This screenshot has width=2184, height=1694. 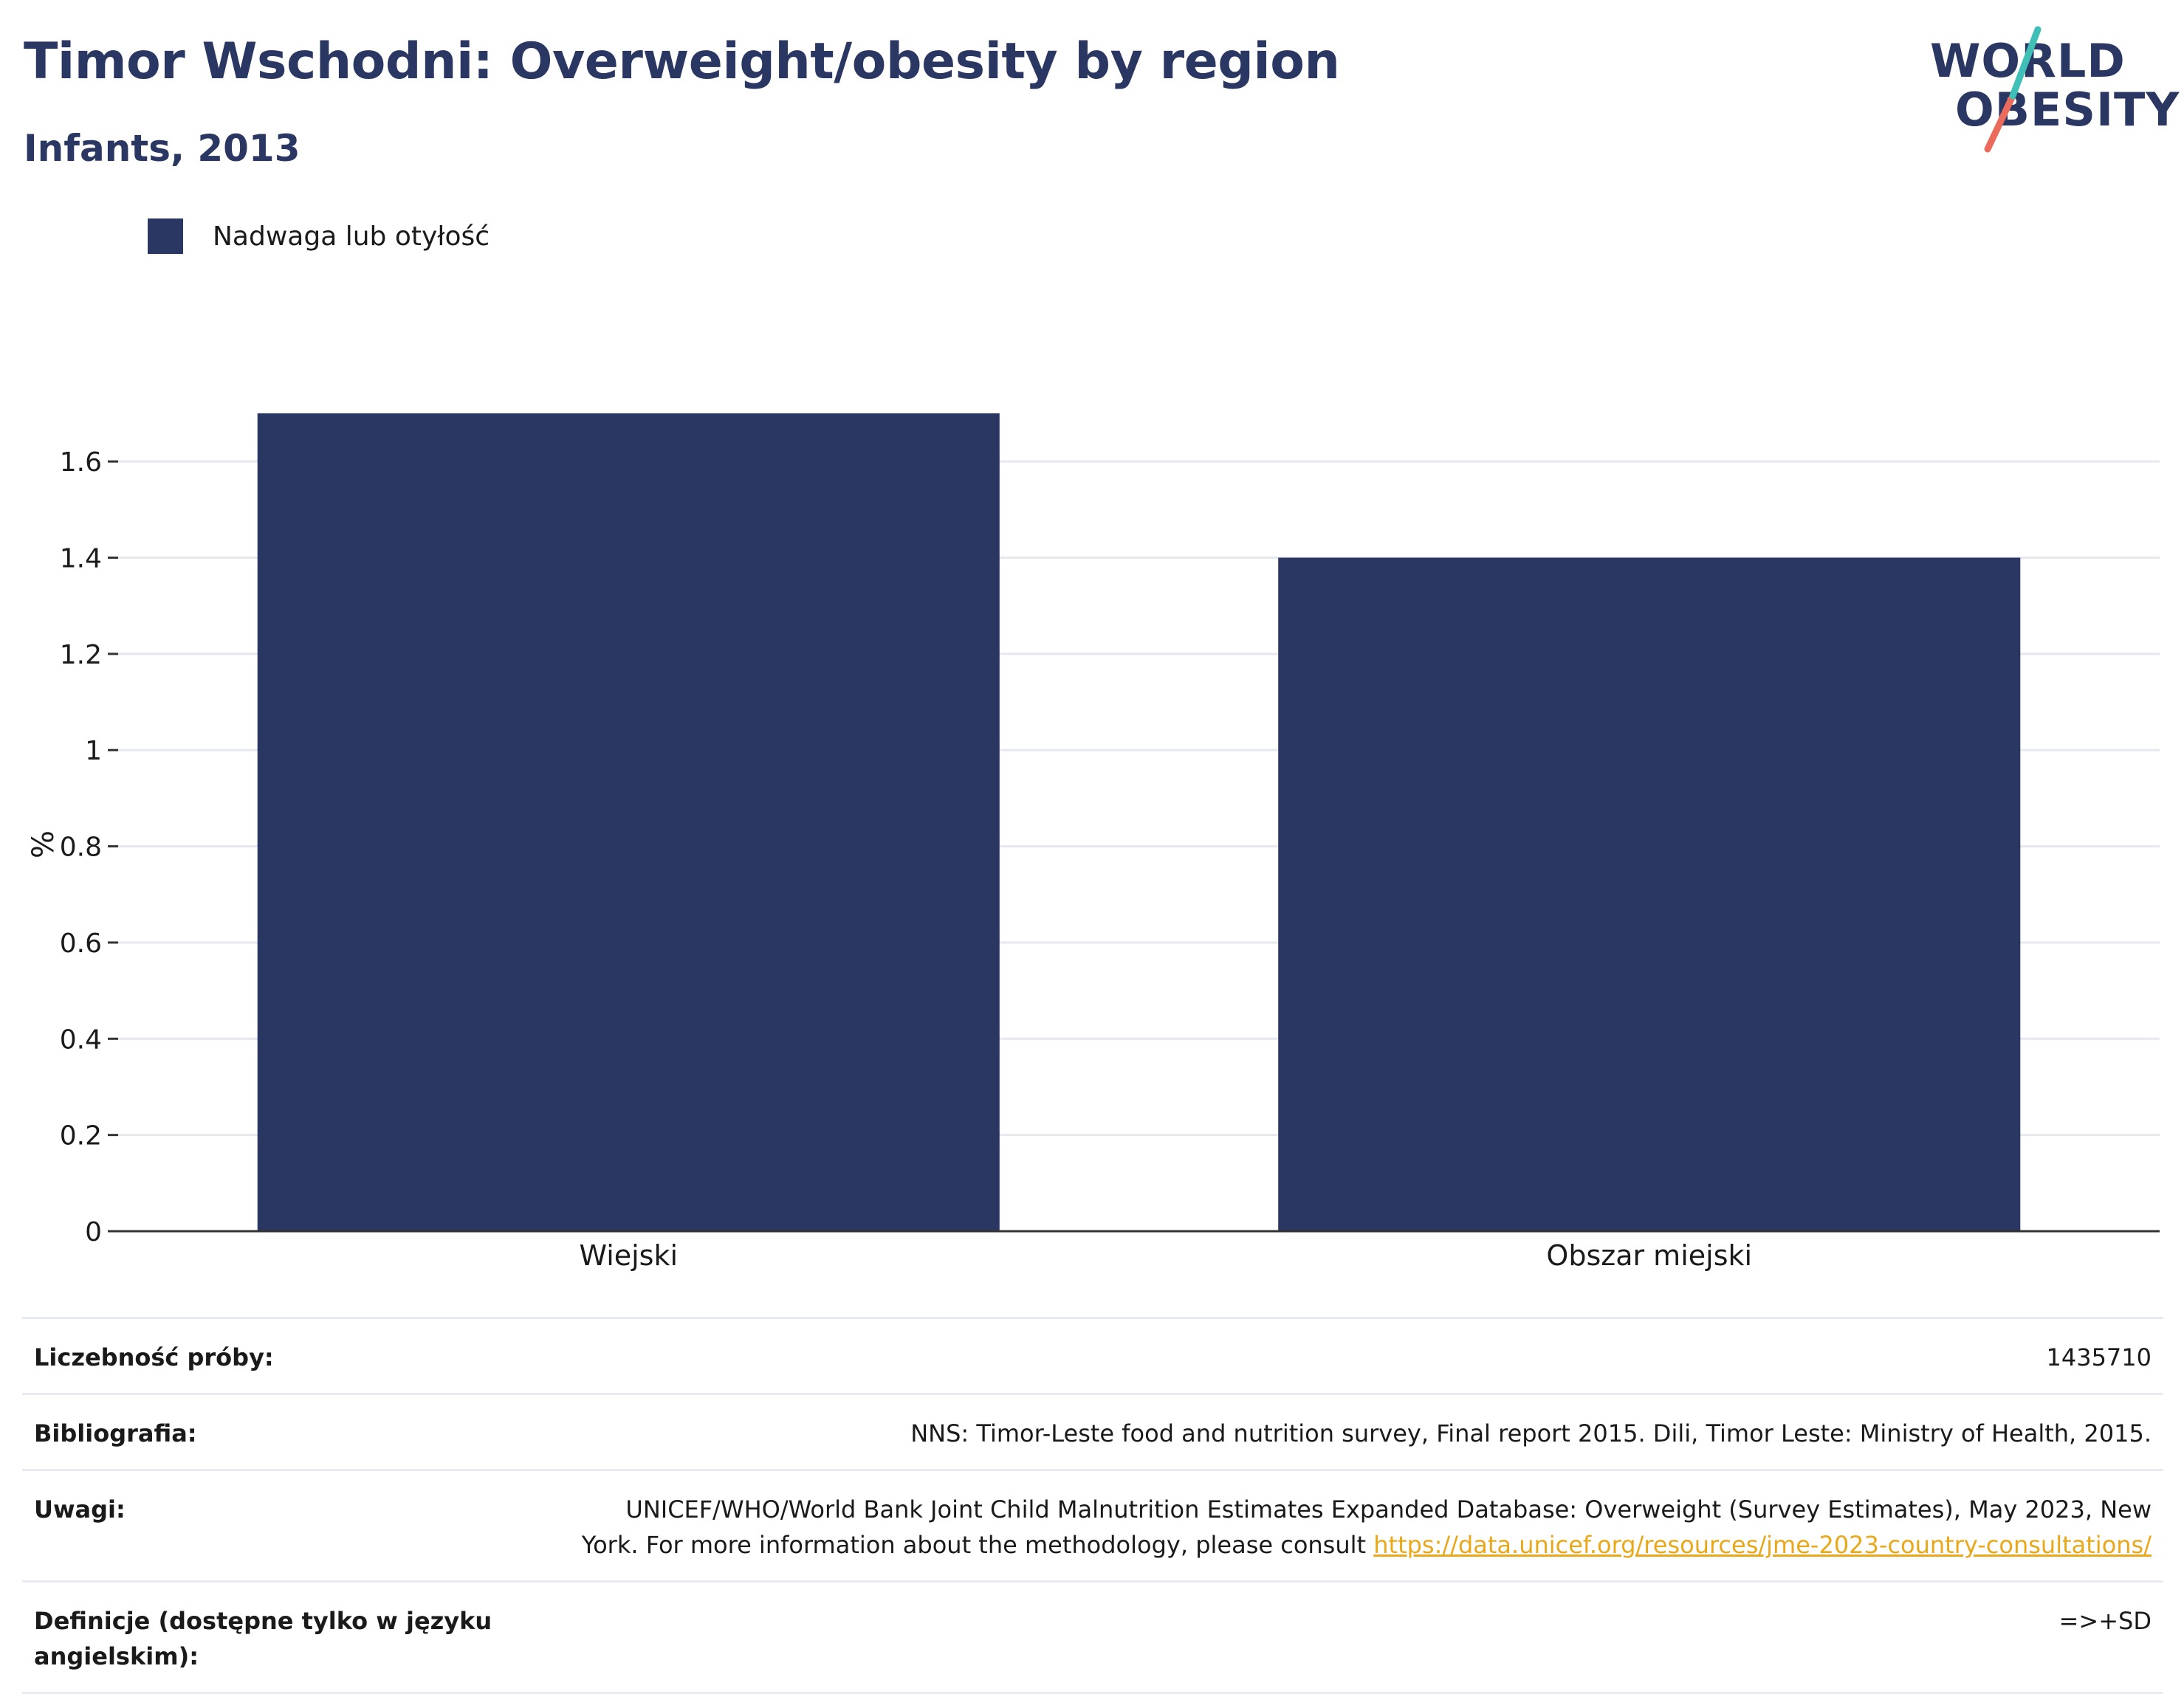 What do you see at coordinates (165, 236) in the screenshot?
I see `legend-swatch` at bounding box center [165, 236].